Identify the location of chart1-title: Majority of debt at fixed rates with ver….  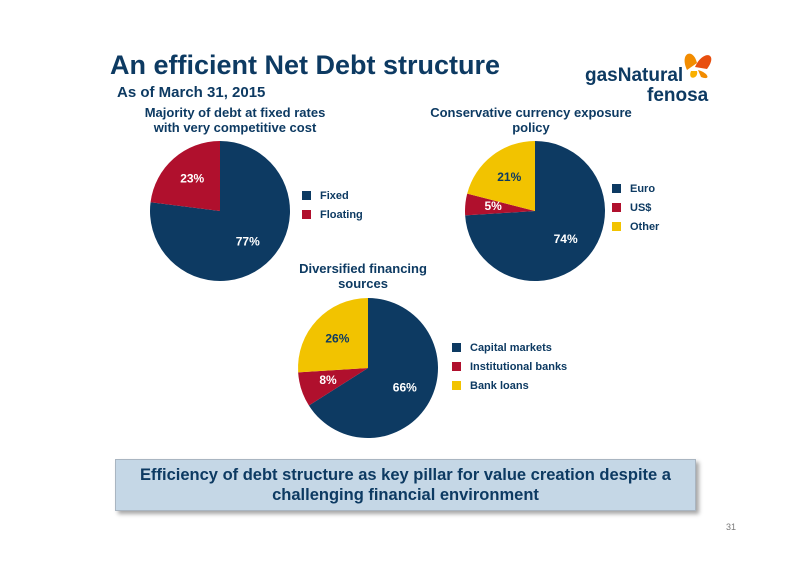
(235, 120).